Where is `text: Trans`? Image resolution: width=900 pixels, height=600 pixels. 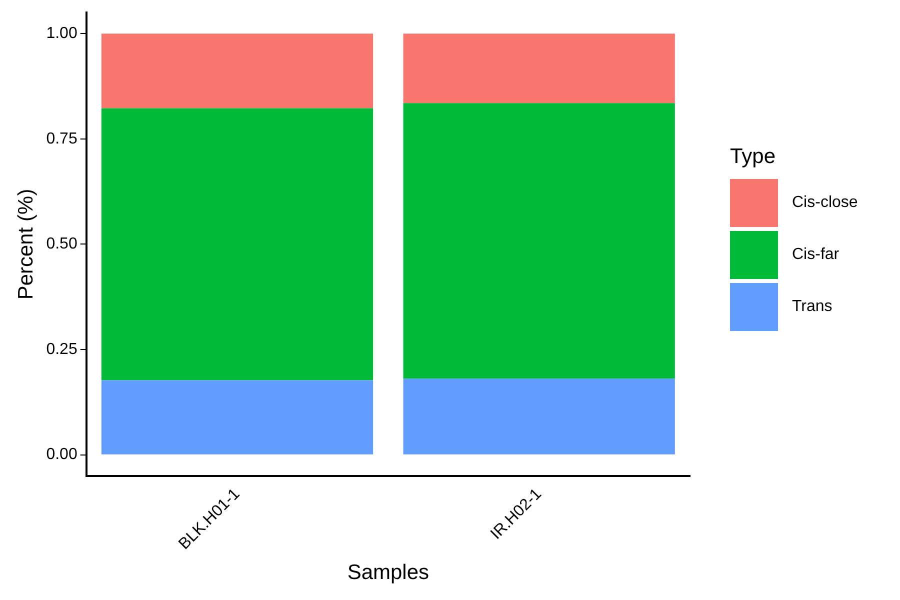 text: Trans is located at coordinates (812, 307).